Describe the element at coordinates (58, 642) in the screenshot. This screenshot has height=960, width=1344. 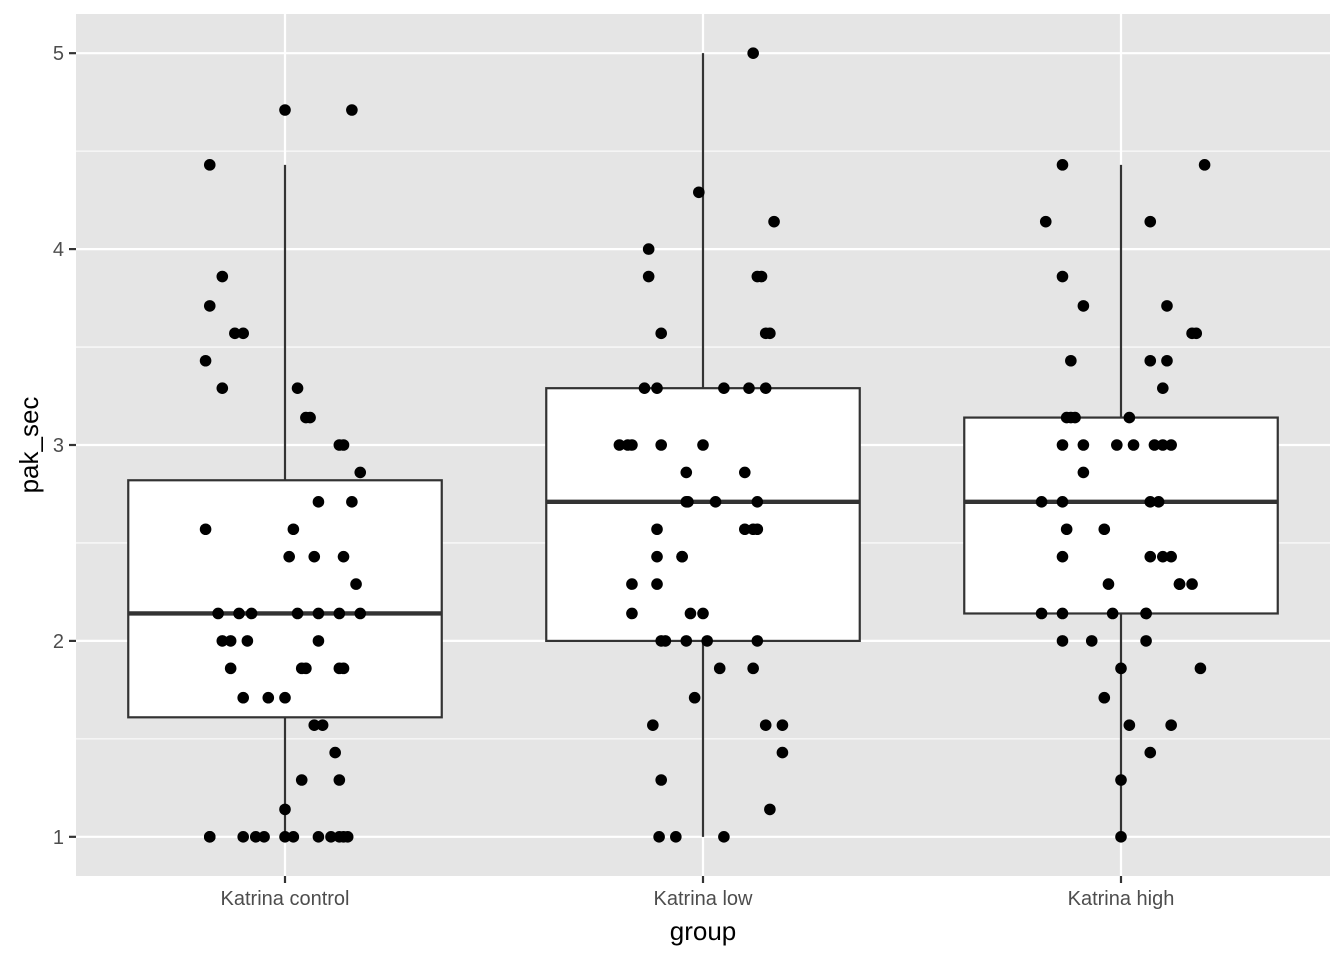
I see `y-tick-label: 2` at that location.